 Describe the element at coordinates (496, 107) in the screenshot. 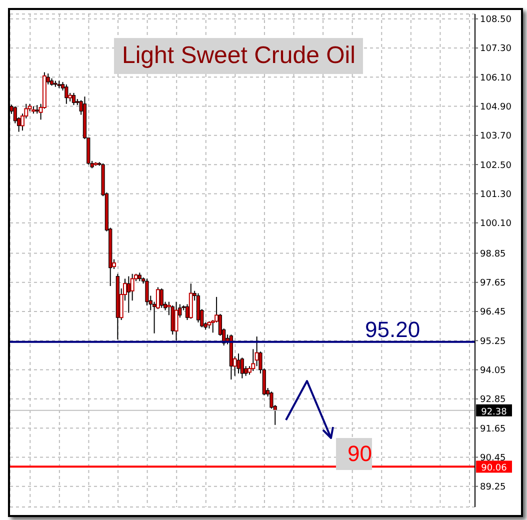

I see `y-tick-label: 104.90` at that location.